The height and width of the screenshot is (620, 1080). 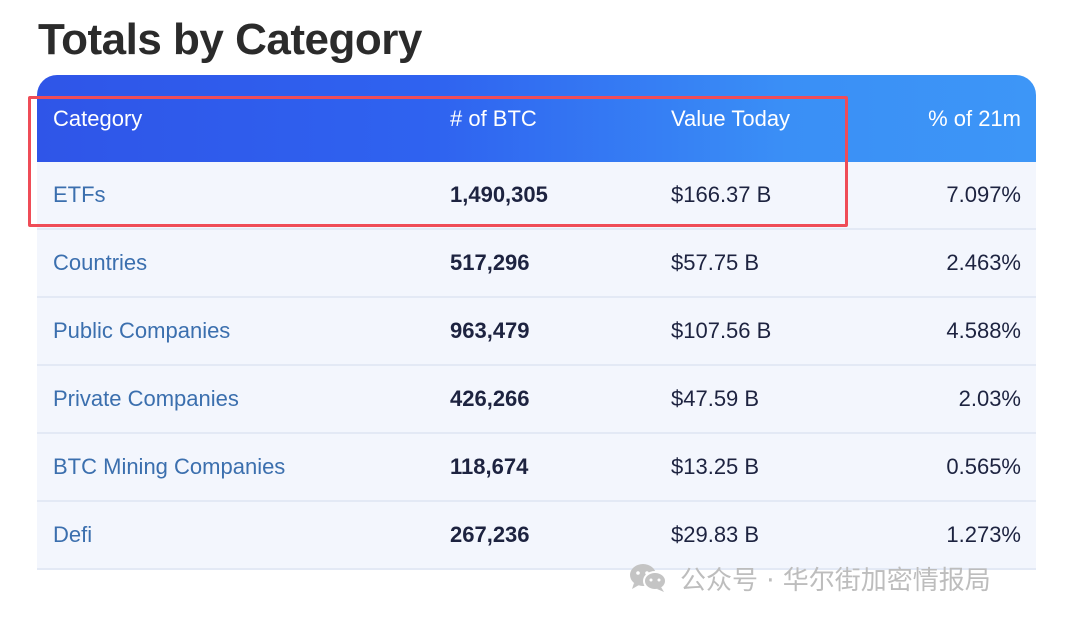 I want to click on percent-cell: 4.588%, so click(x=983, y=330).